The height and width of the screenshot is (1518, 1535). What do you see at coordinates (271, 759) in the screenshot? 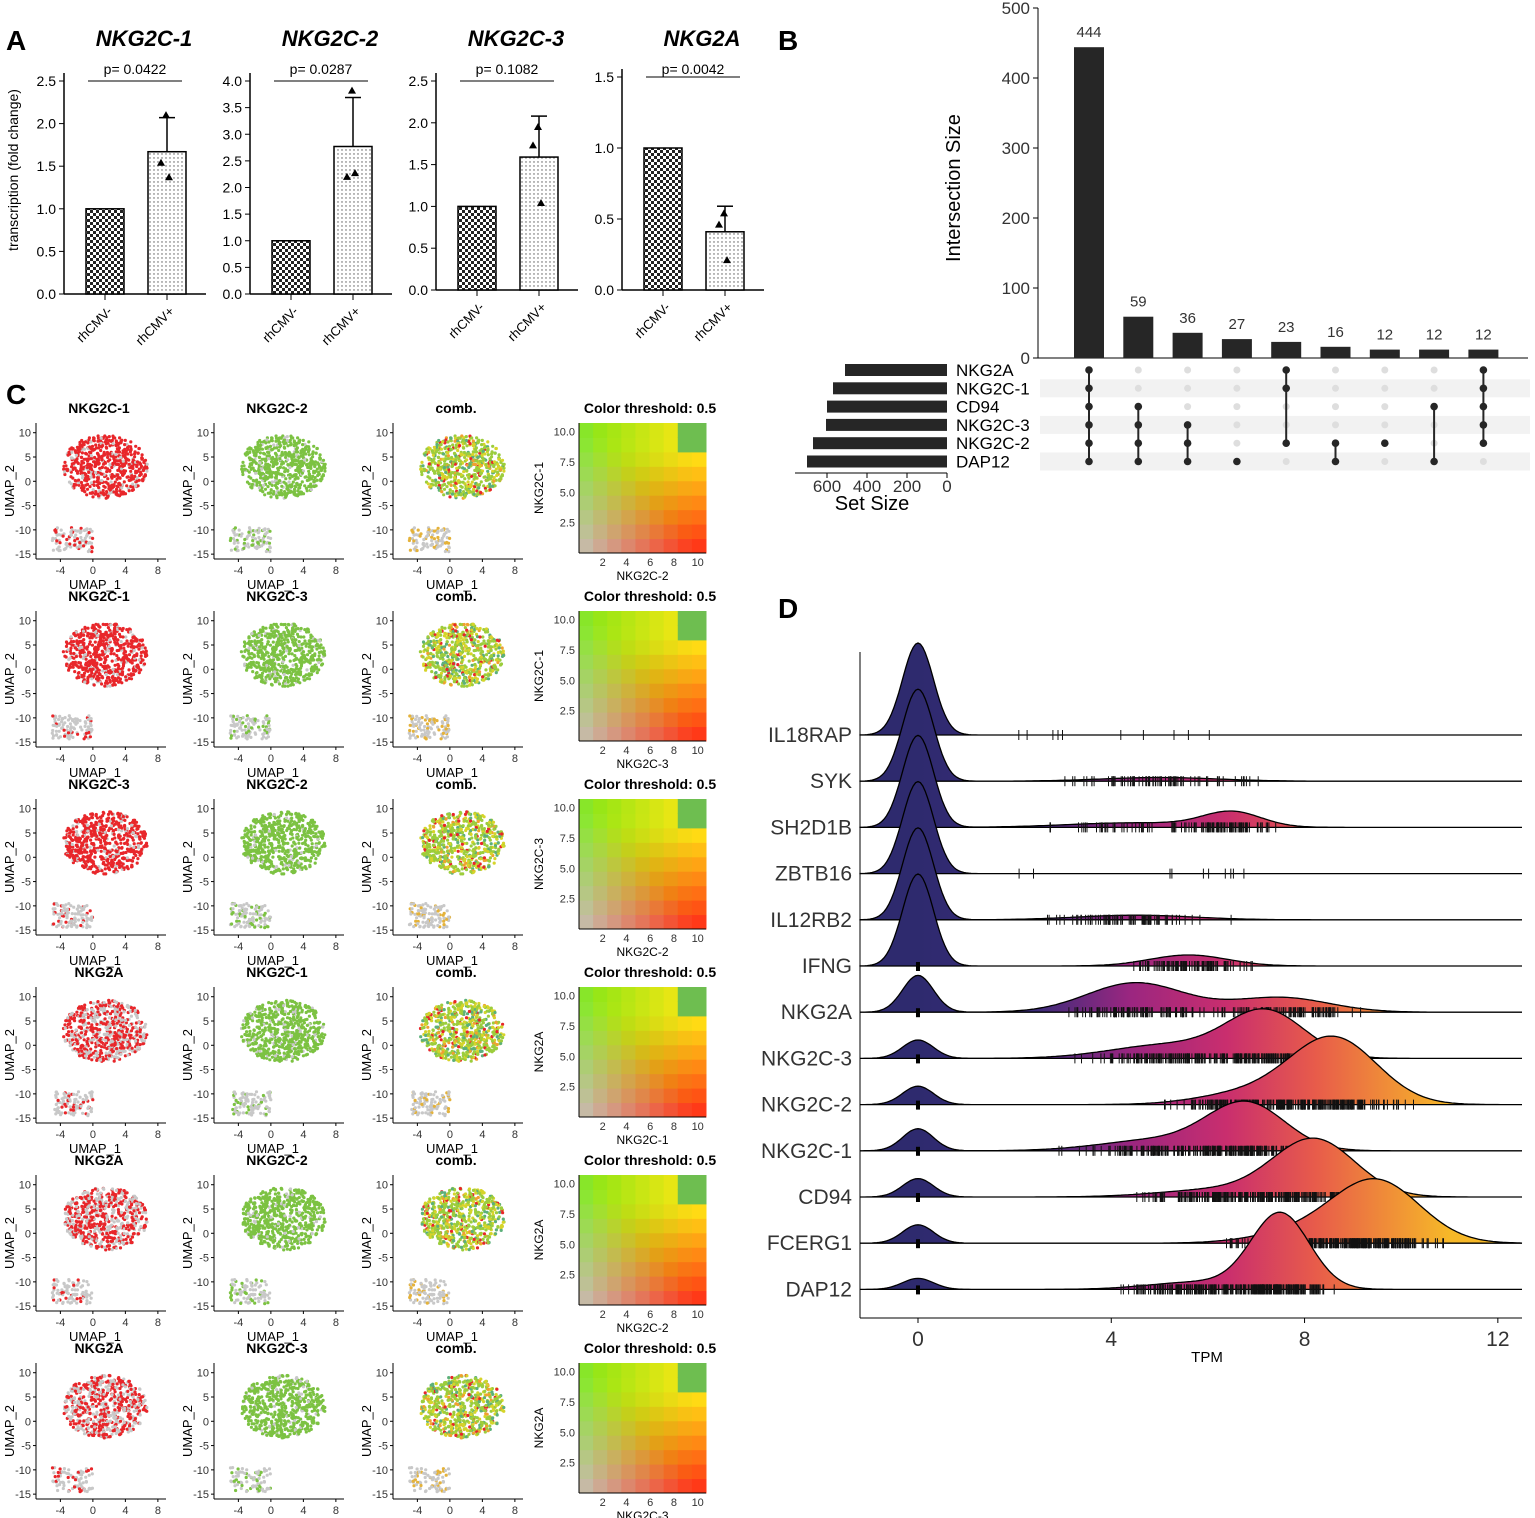
I see `c-x-tick-label: 0` at bounding box center [271, 759].